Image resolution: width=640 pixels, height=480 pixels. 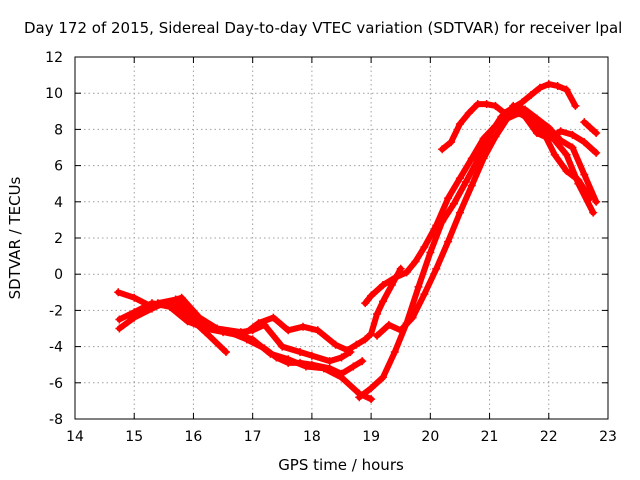 I want to click on x-tick-label: 18, so click(x=312, y=437).